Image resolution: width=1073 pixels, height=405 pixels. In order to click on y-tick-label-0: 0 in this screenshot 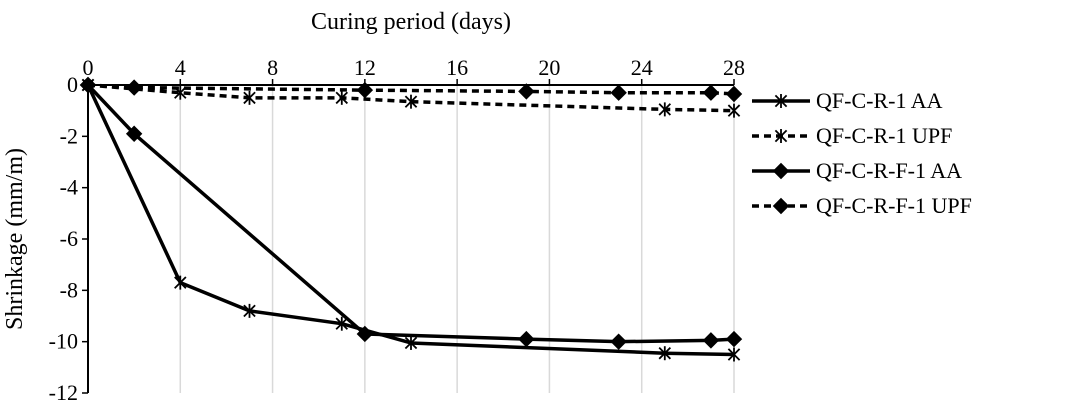, I will do `click(72, 84)`.